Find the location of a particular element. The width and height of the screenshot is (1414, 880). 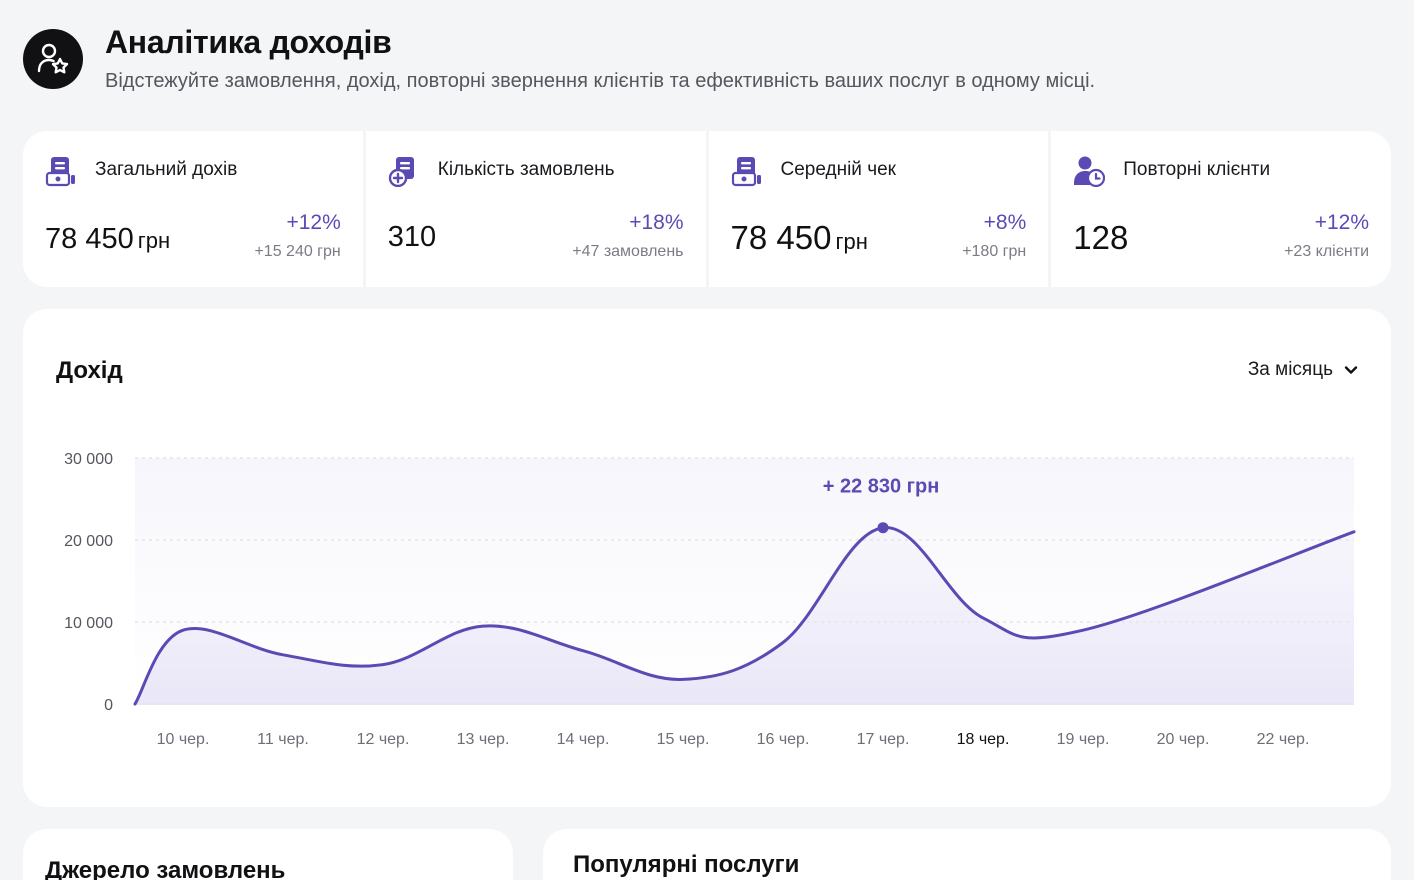

chevron-down-icon is located at coordinates (1351, 370).